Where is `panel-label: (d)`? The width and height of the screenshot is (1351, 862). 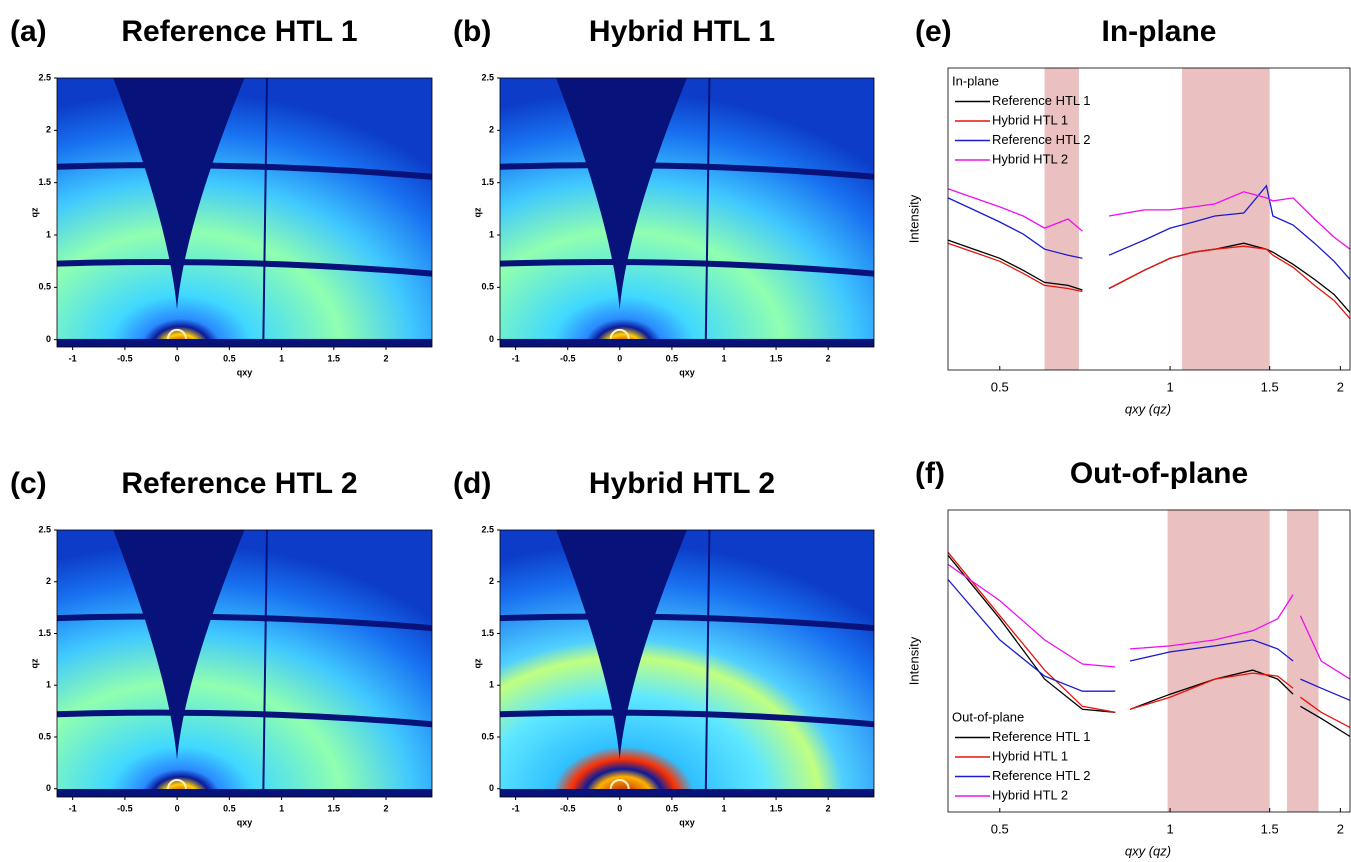 panel-label: (d) is located at coordinates (472, 483).